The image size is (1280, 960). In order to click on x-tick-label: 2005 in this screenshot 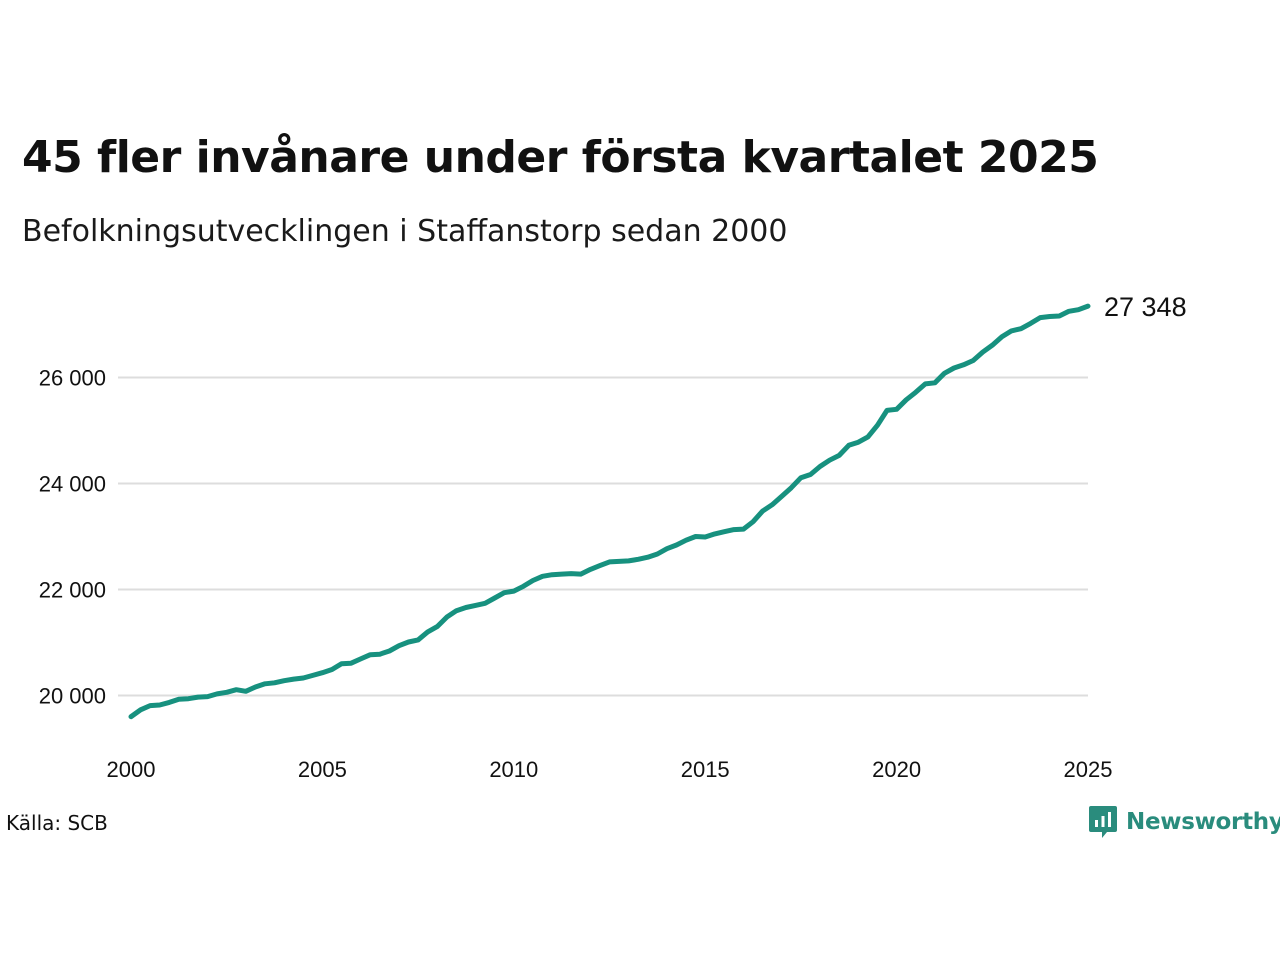, I will do `click(322, 769)`.